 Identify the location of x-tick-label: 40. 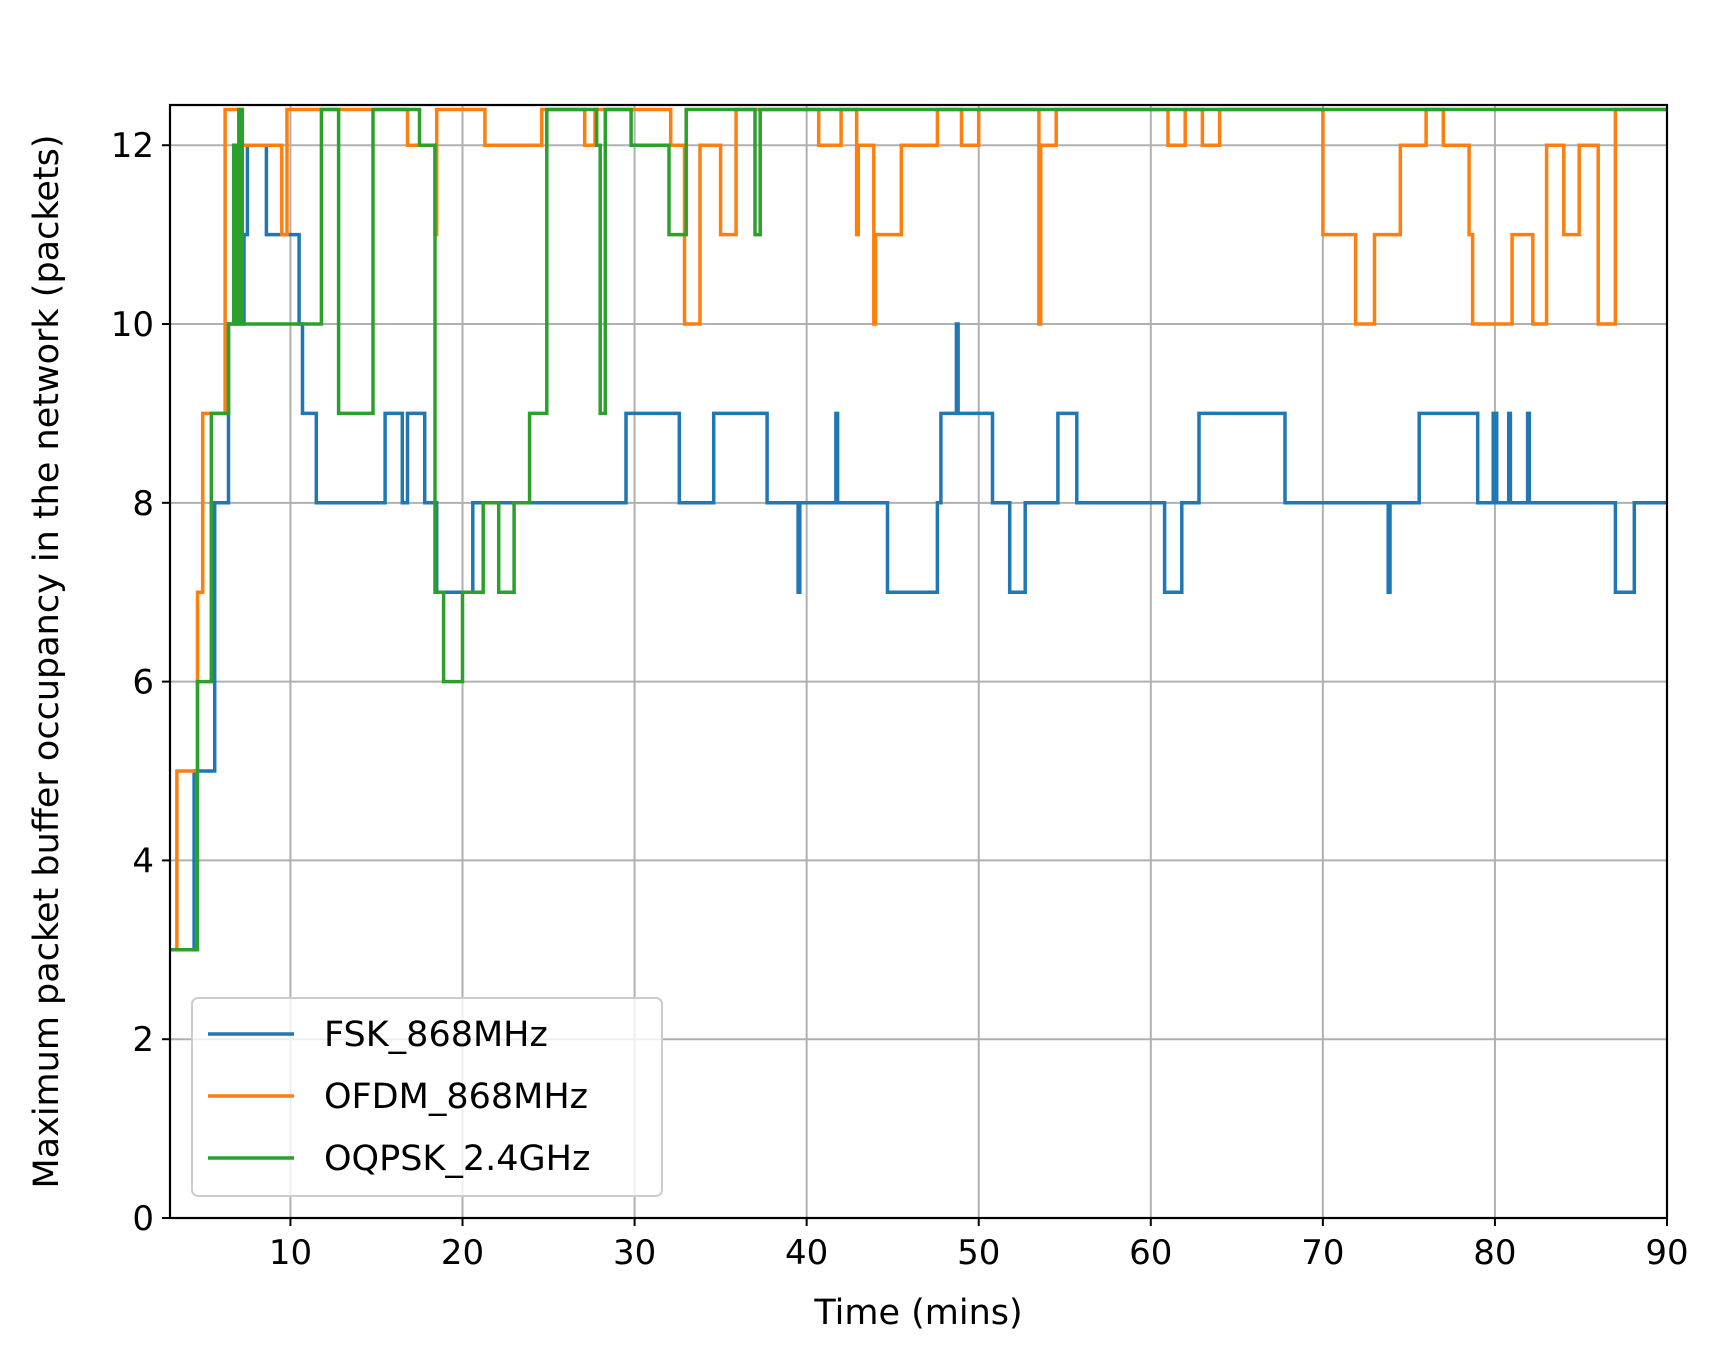
(806, 1253).